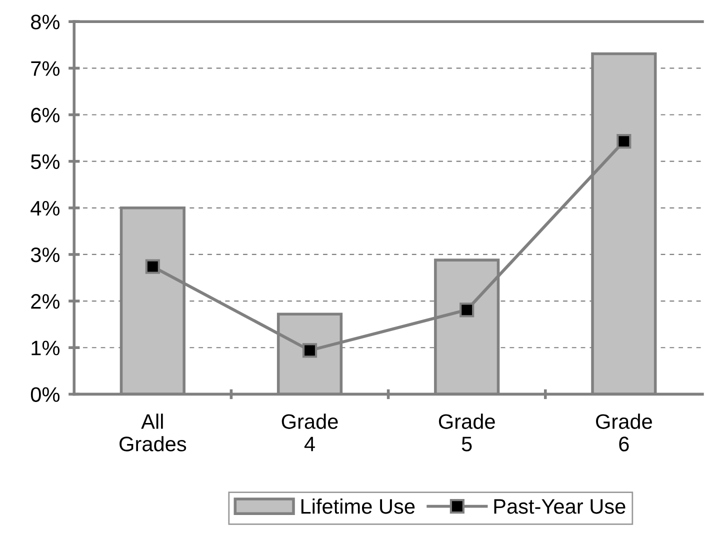 This screenshot has height=540, width=706. I want to click on y-tick-label: 3%, so click(45, 254).